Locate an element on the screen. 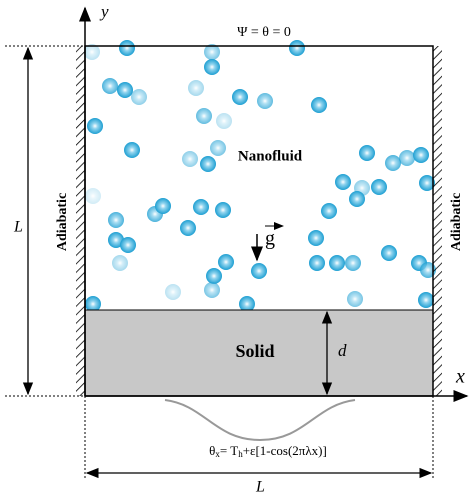  y-label: y is located at coordinates (104, 11).